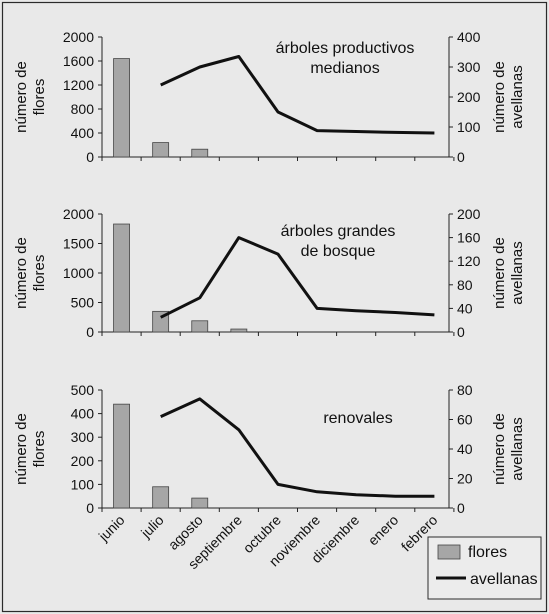 The width and height of the screenshot is (549, 614). I want to click on left-y-tick-label: 1500, so click(78, 244).